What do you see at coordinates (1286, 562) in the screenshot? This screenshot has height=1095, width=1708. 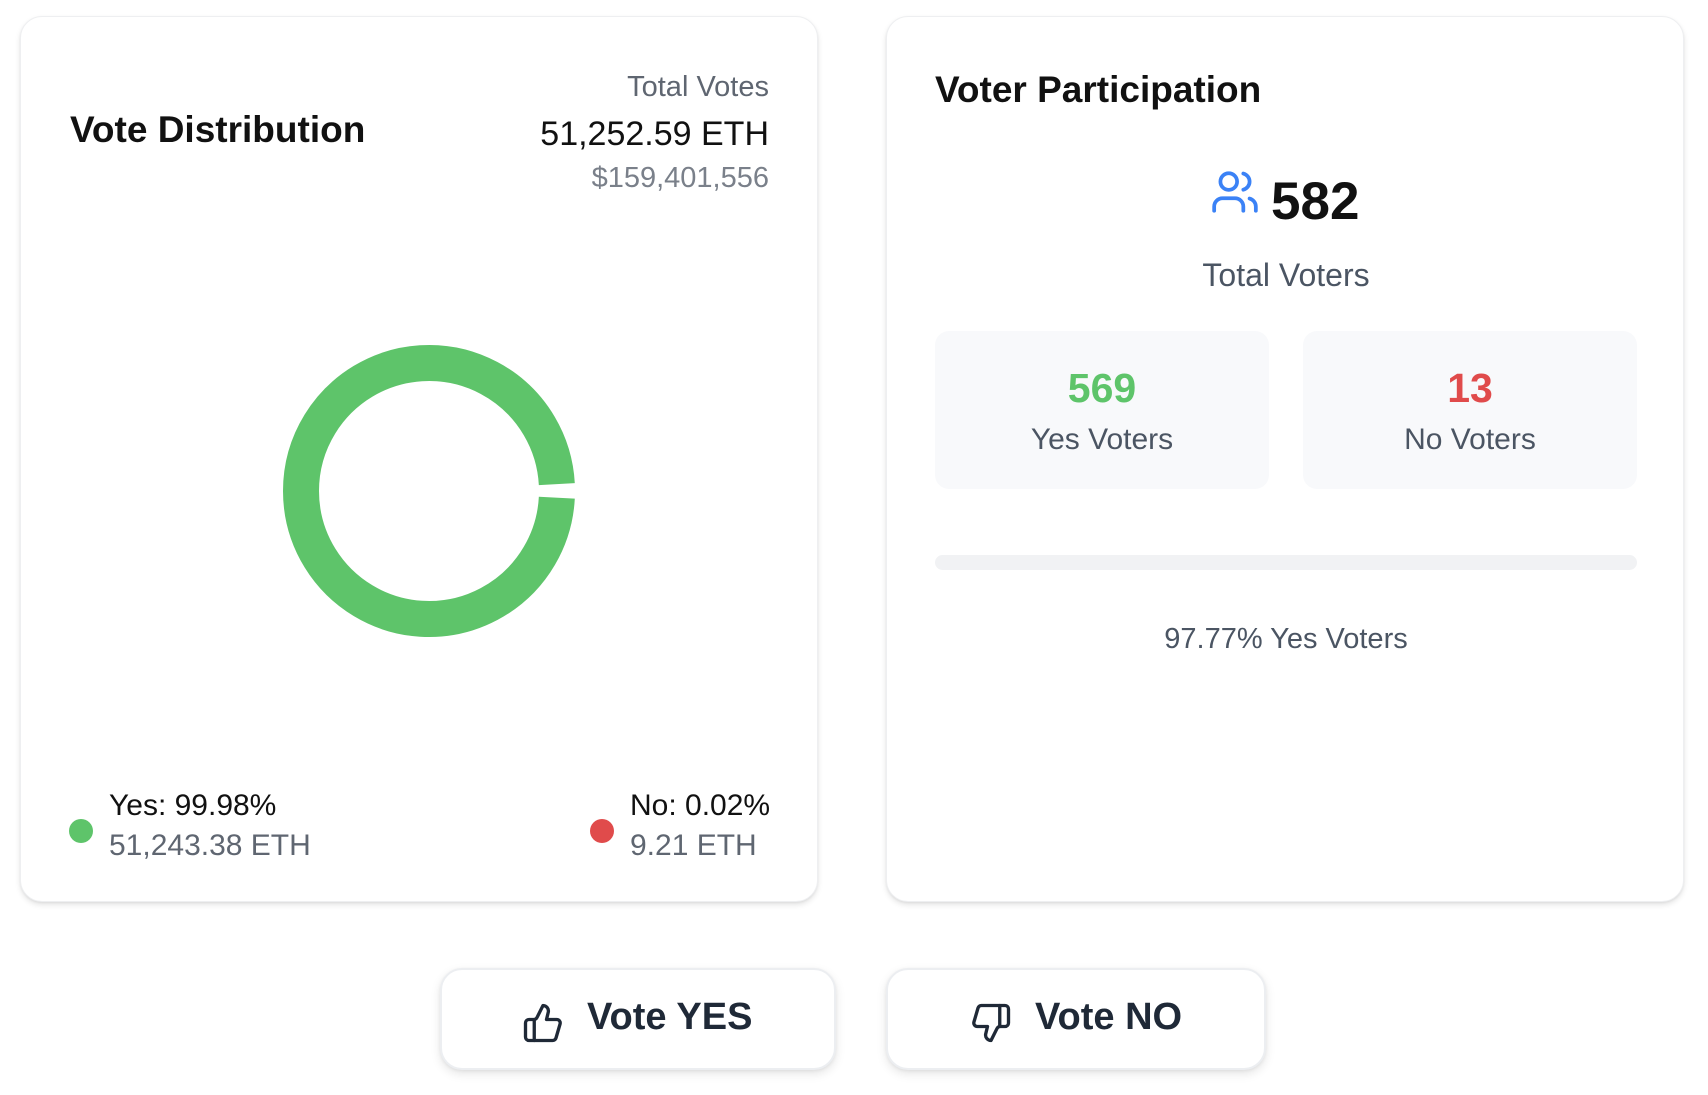 I see `yes-voters-progress-bar` at bounding box center [1286, 562].